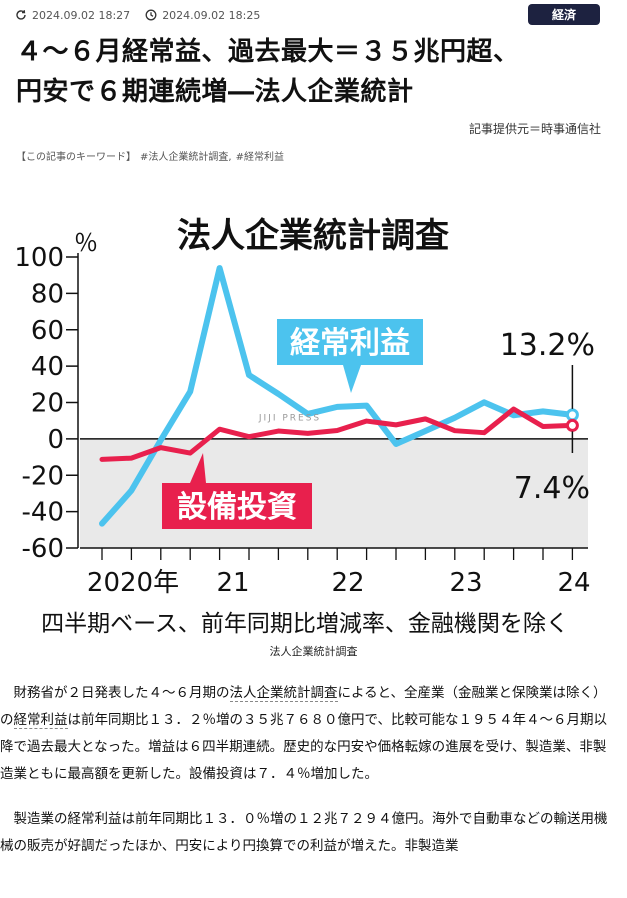 Image resolution: width=627 pixels, height=898 pixels. I want to click on article-meta: 2024.09.02 18:27 2024.09.02 18:25, so click(144, 15).